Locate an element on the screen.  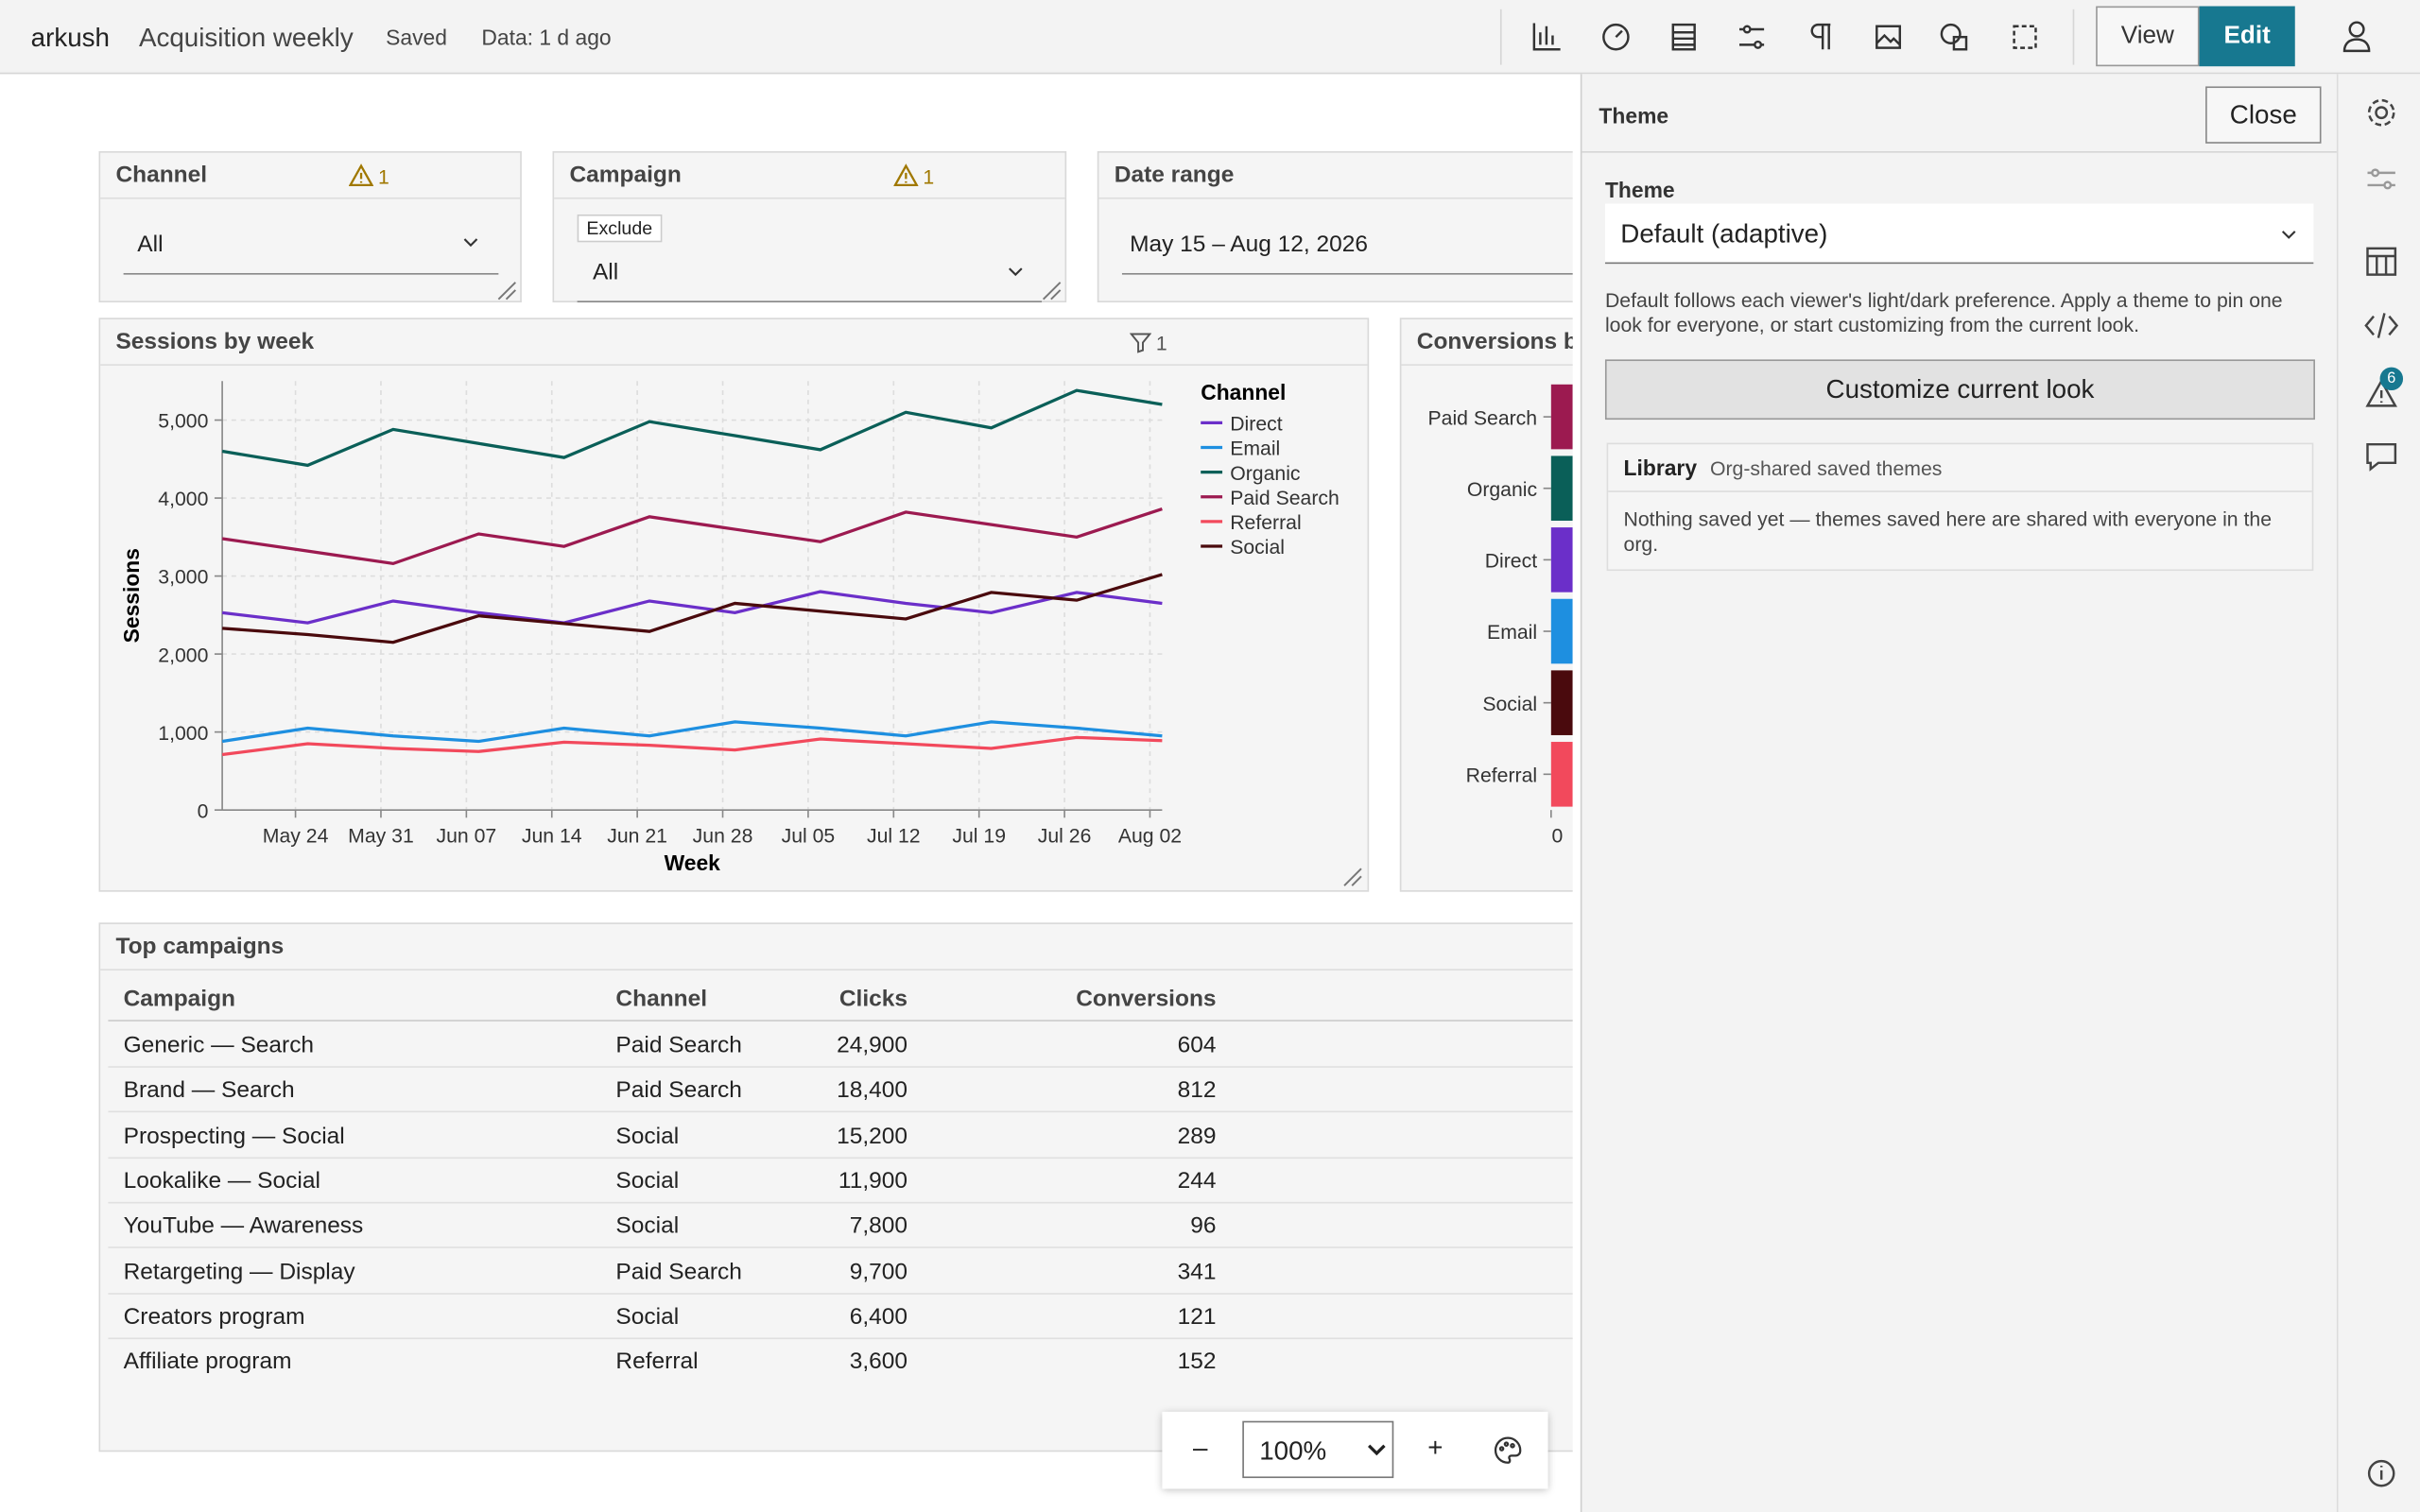
table-cell: 24,900 is located at coordinates (872, 1045).